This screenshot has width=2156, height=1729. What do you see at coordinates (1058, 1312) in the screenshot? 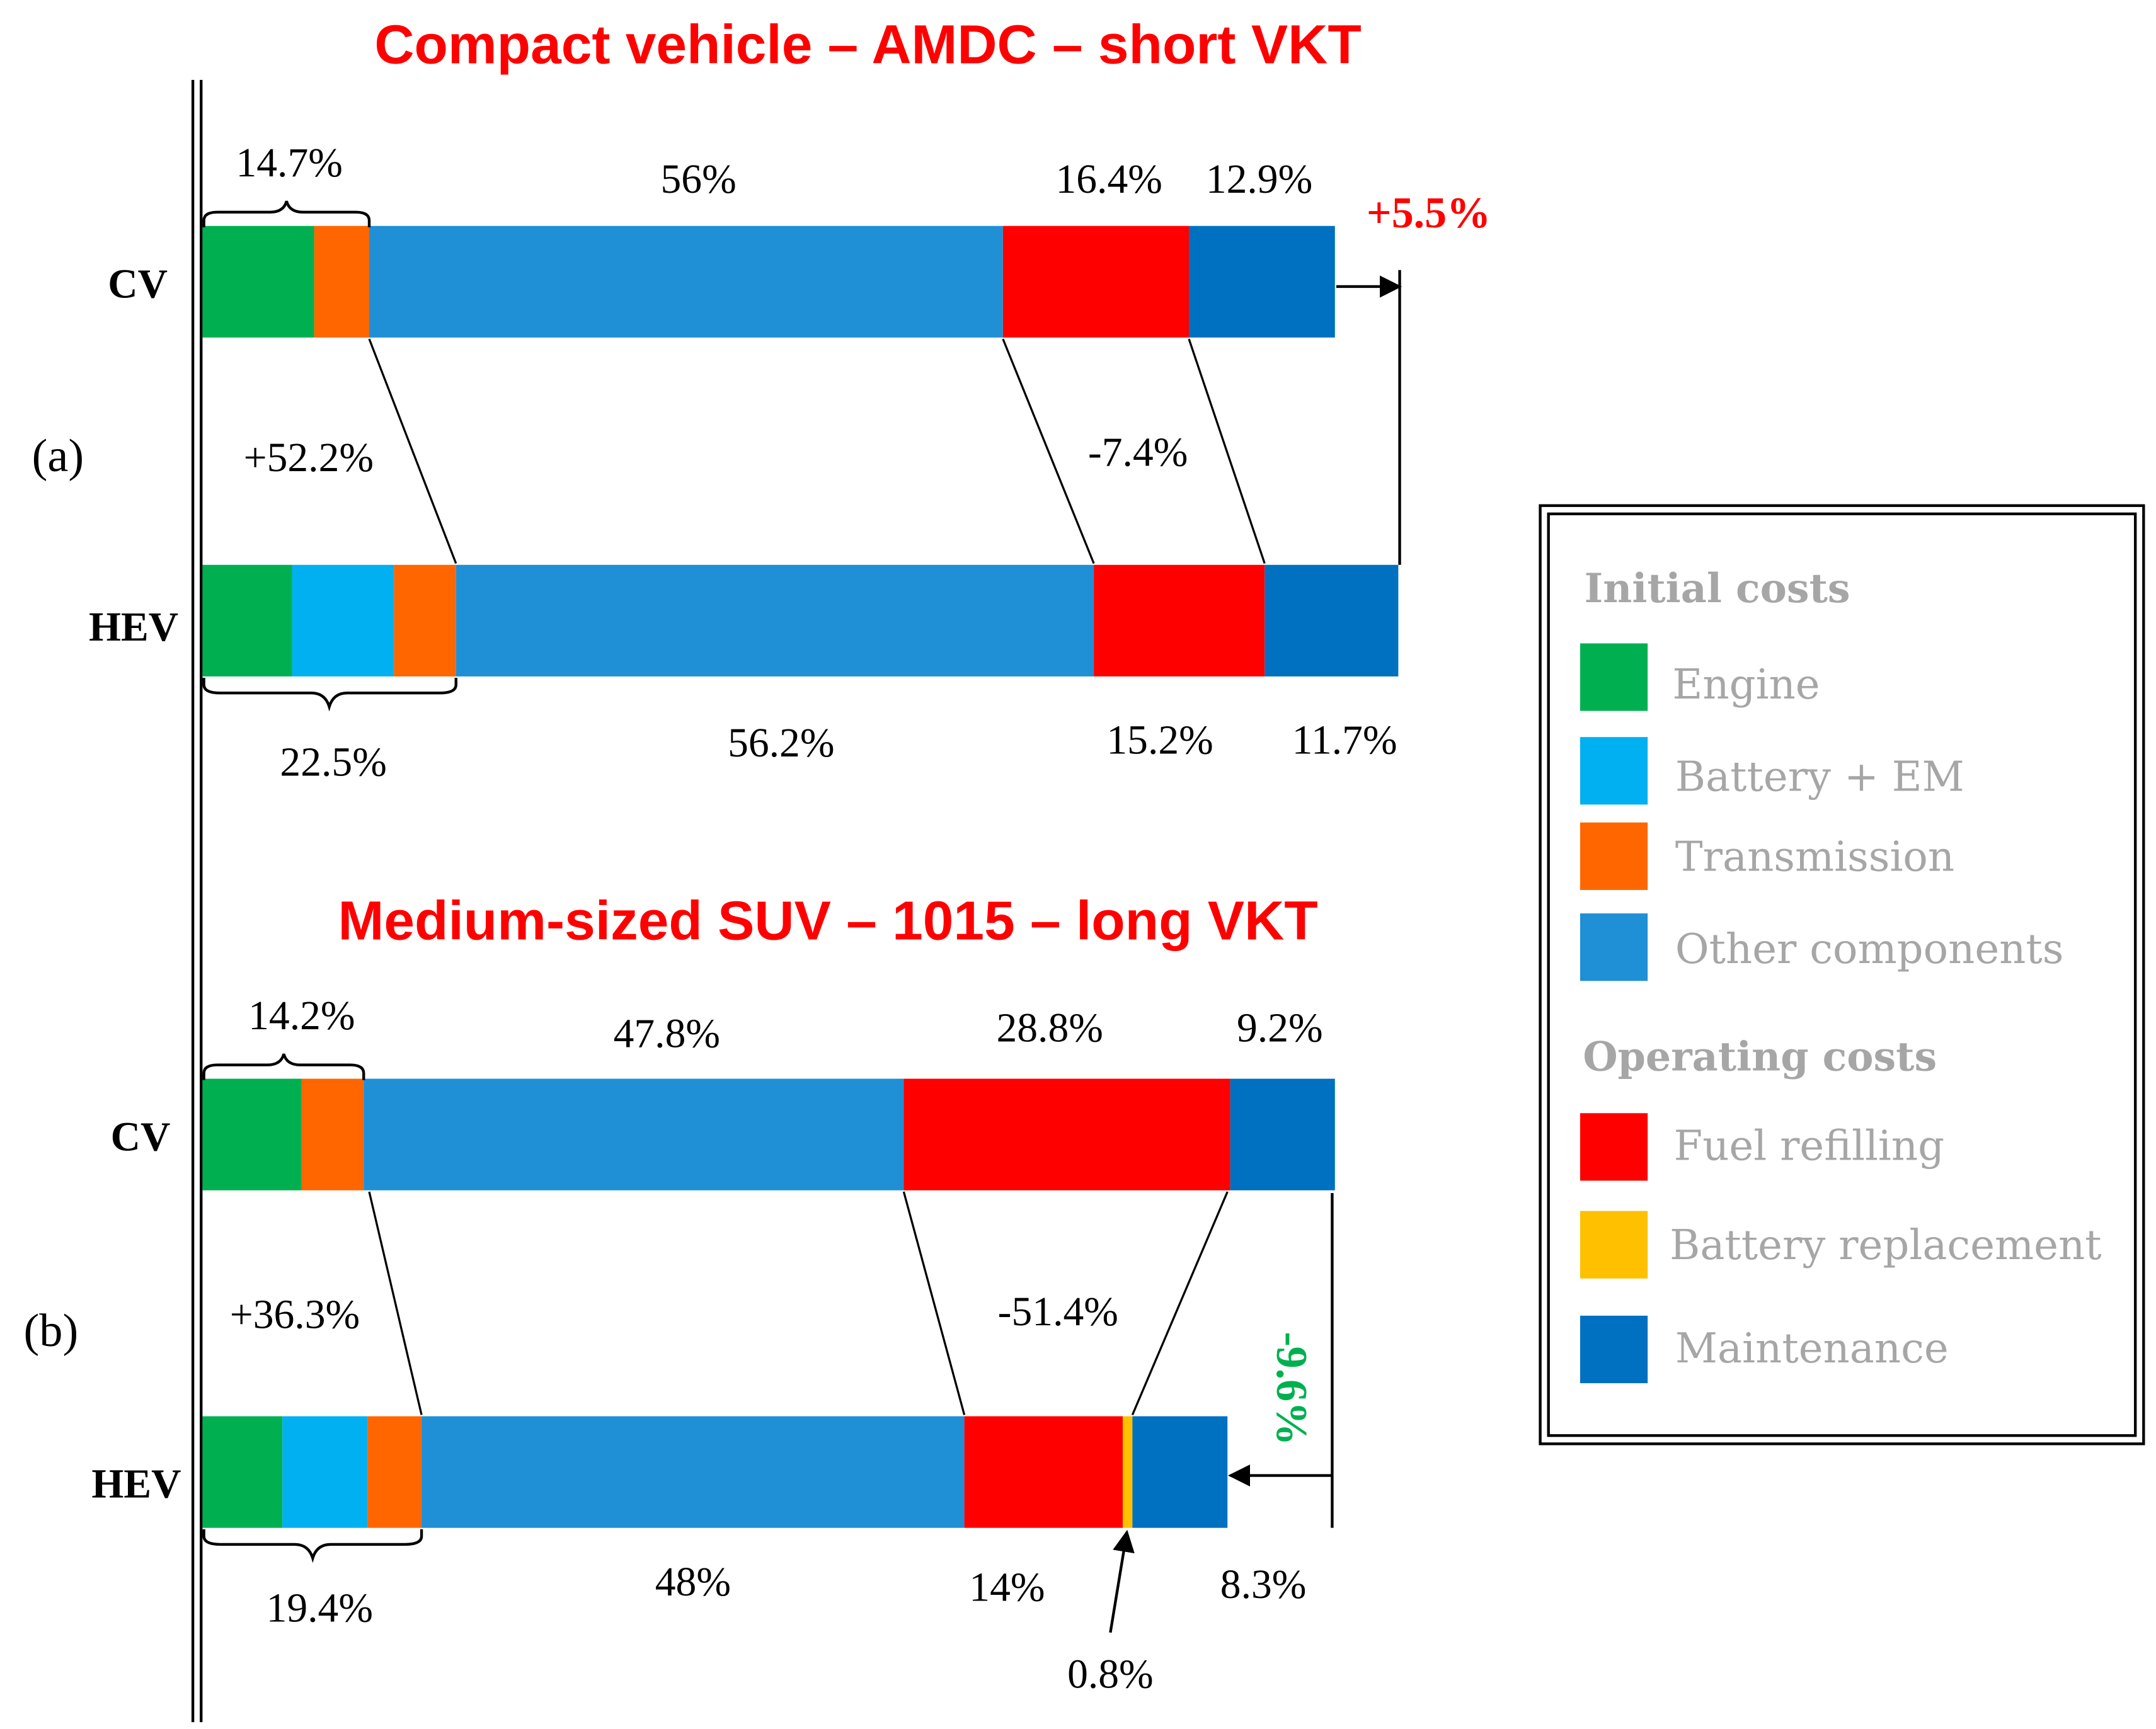
I see `panel-b-fuel-change-label: -51.4%` at bounding box center [1058, 1312].